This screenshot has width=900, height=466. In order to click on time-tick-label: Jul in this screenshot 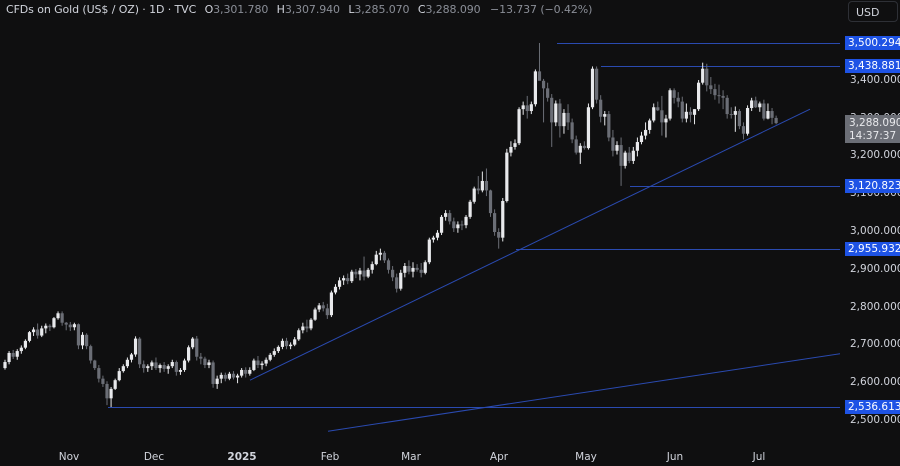, I will do `click(759, 457)`.